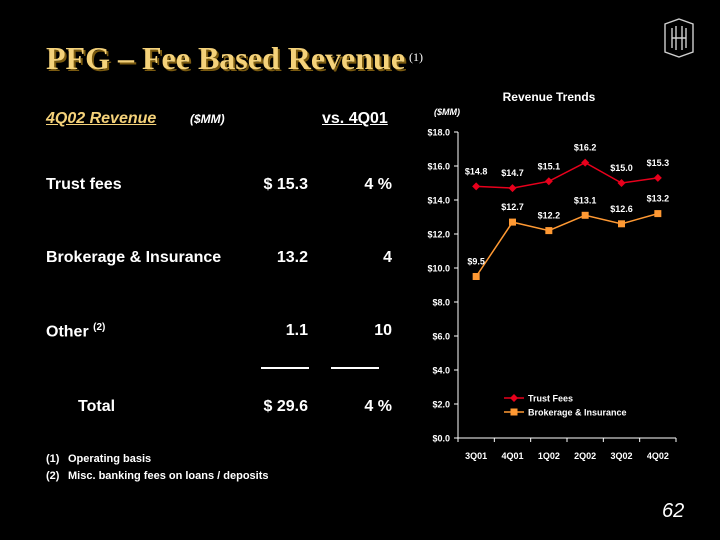 This screenshot has height=540, width=720. What do you see at coordinates (679, 38) in the screenshot?
I see `hb-monogram-icon` at bounding box center [679, 38].